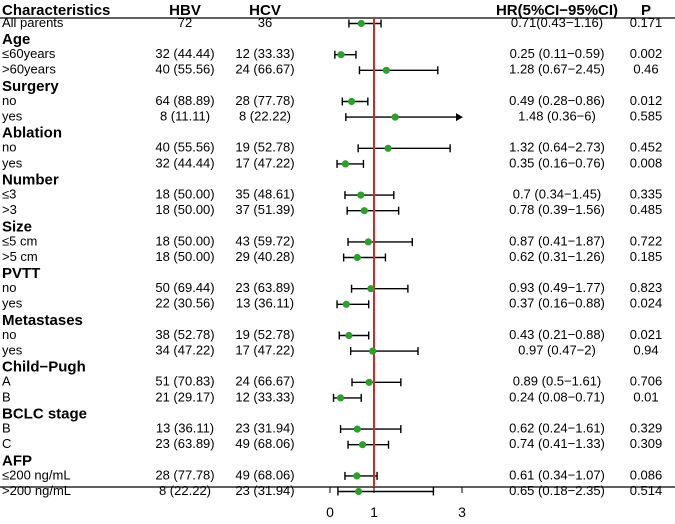 The height and width of the screenshot is (524, 675). What do you see at coordinates (264, 100) in the screenshot?
I see `hcv-cell: 28 (77.78)` at bounding box center [264, 100].